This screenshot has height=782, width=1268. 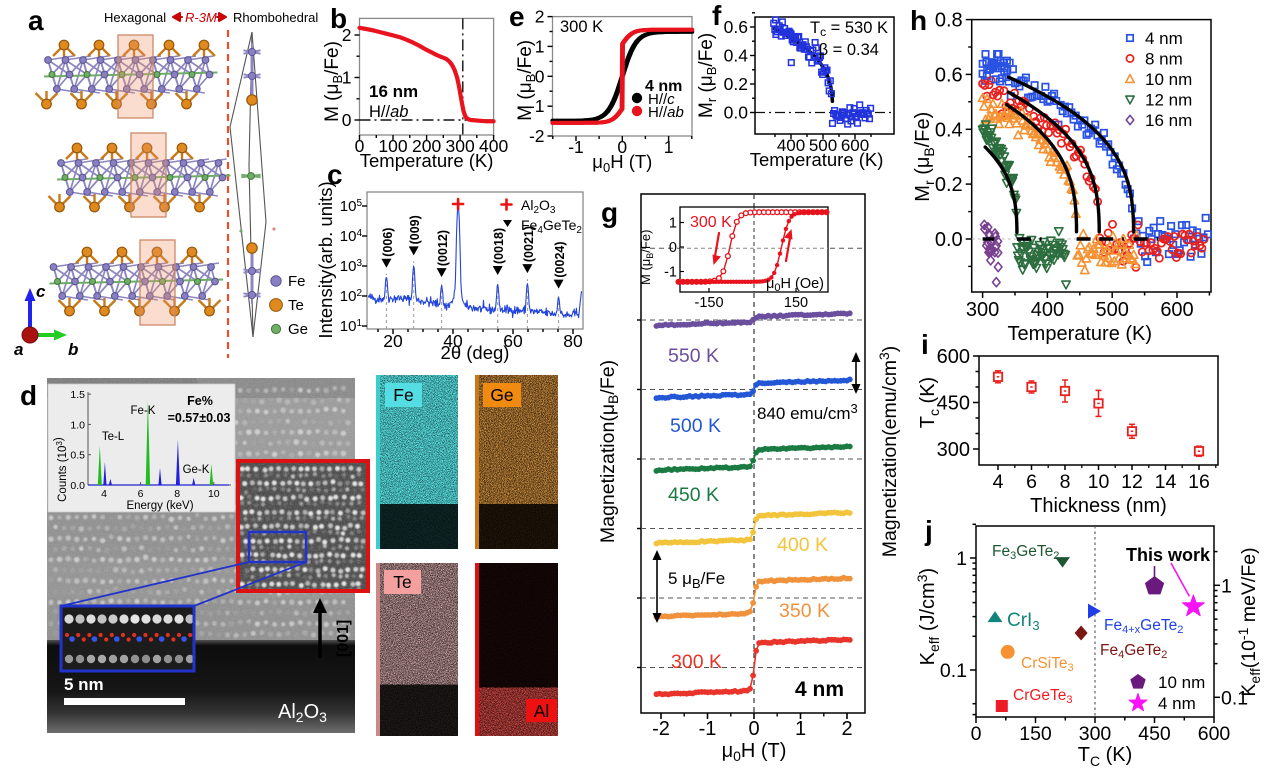 What do you see at coordinates (1168, 555) in the screenshot?
I see `svg-text: This work` at bounding box center [1168, 555].